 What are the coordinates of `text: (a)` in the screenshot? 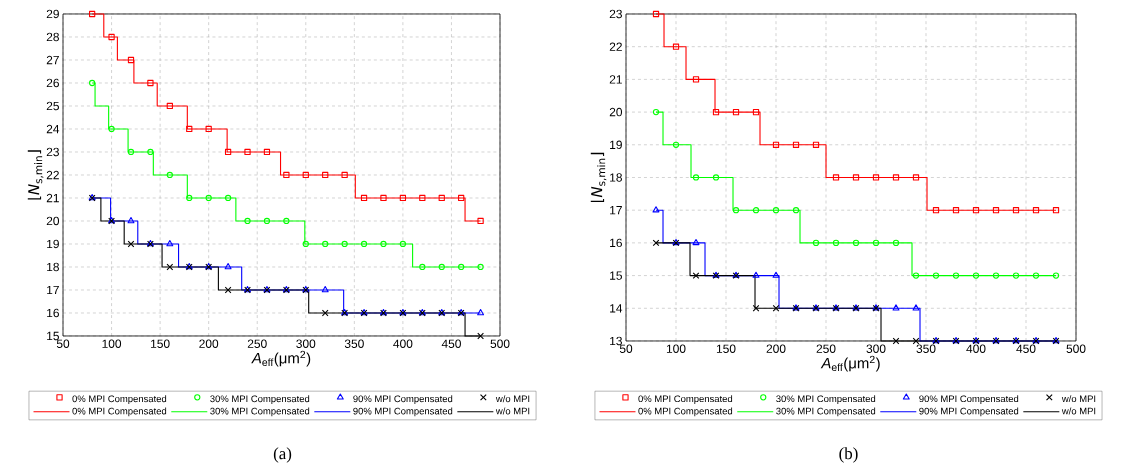 It's located at (282, 455).